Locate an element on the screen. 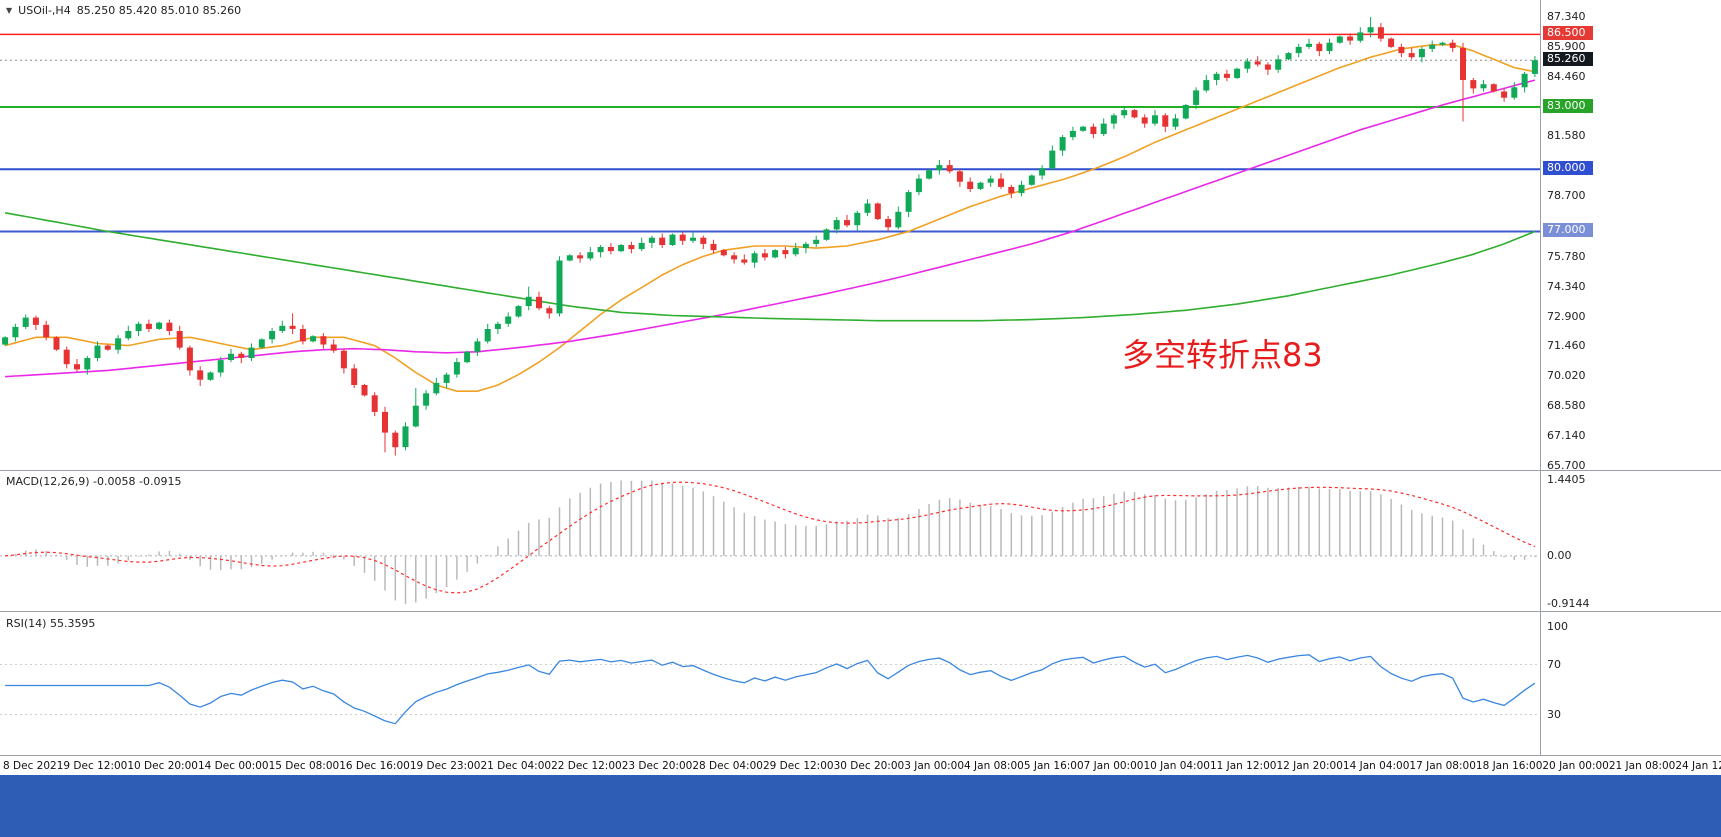 The width and height of the screenshot is (1721, 837). time-label: 20 Jan 00:00 is located at coordinates (1575, 765).